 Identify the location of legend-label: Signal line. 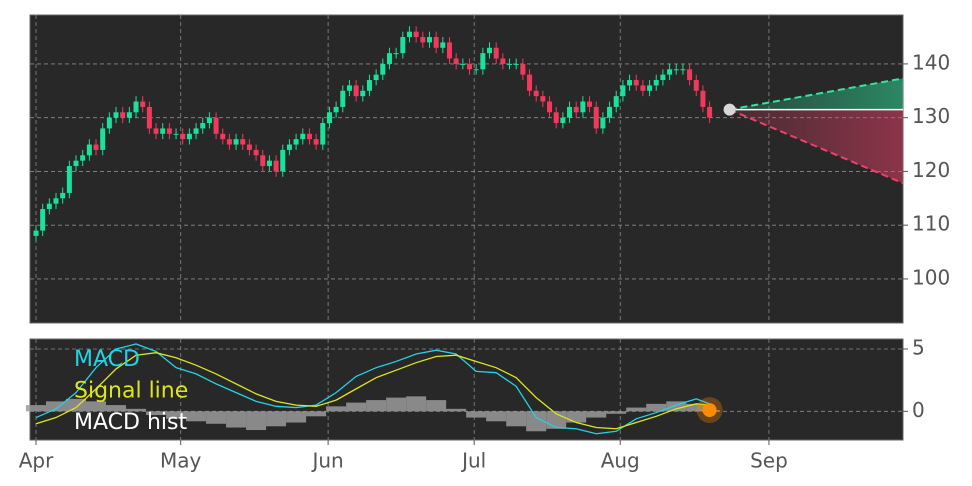
(131, 391).